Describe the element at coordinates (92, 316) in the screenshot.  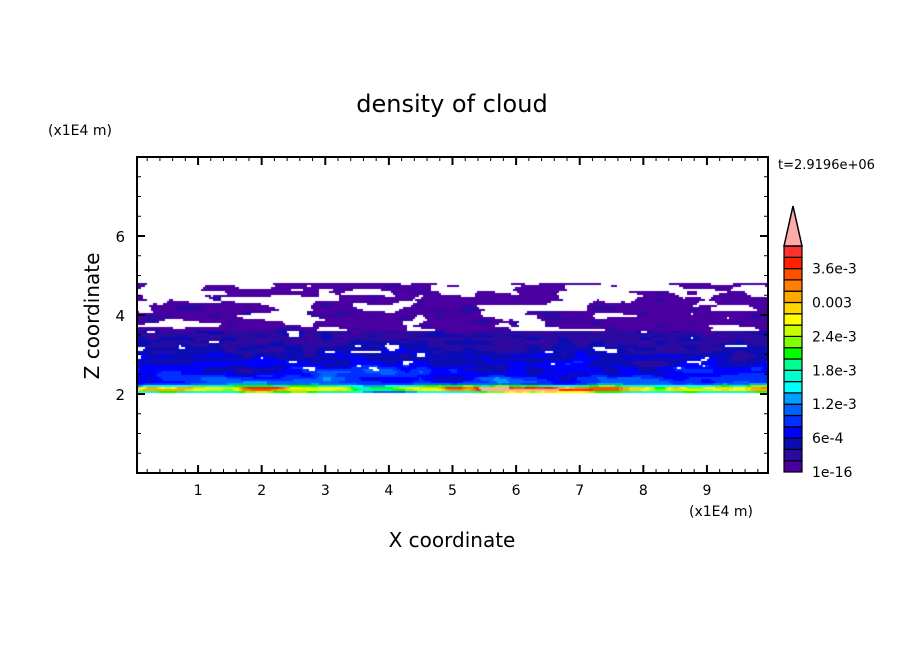
I see `y-axis-label: Z coordinate` at that location.